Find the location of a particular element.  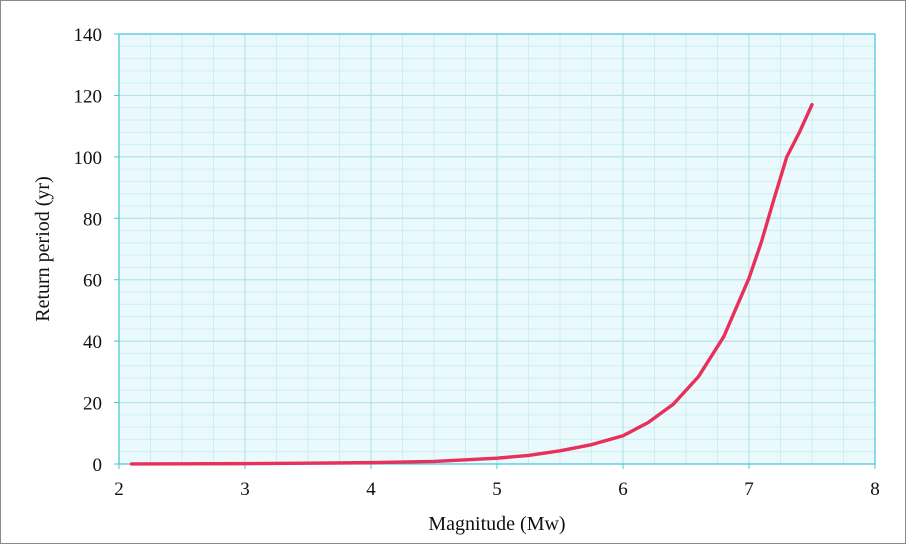

x-axis-title: Magnitude (Mw) is located at coordinates (496, 524).